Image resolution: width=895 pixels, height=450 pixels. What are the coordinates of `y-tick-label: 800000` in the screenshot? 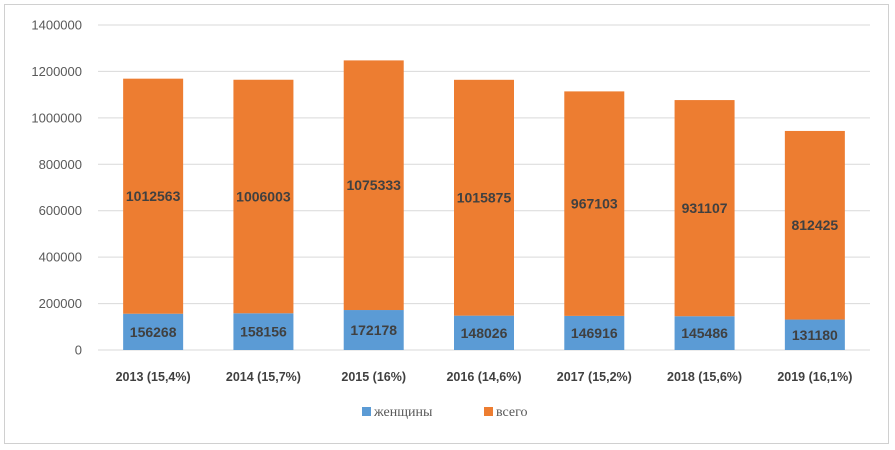 It's located at (60, 164).